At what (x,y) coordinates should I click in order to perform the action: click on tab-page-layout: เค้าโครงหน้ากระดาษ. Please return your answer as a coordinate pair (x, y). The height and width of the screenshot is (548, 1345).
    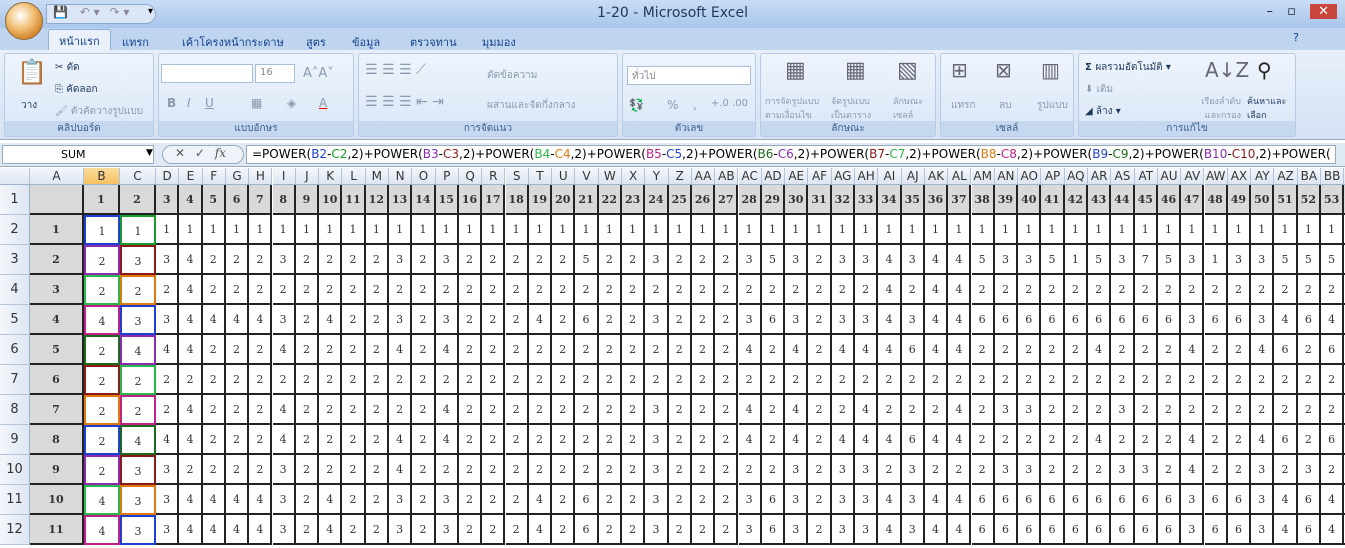
    Looking at the image, I should click on (233, 42).